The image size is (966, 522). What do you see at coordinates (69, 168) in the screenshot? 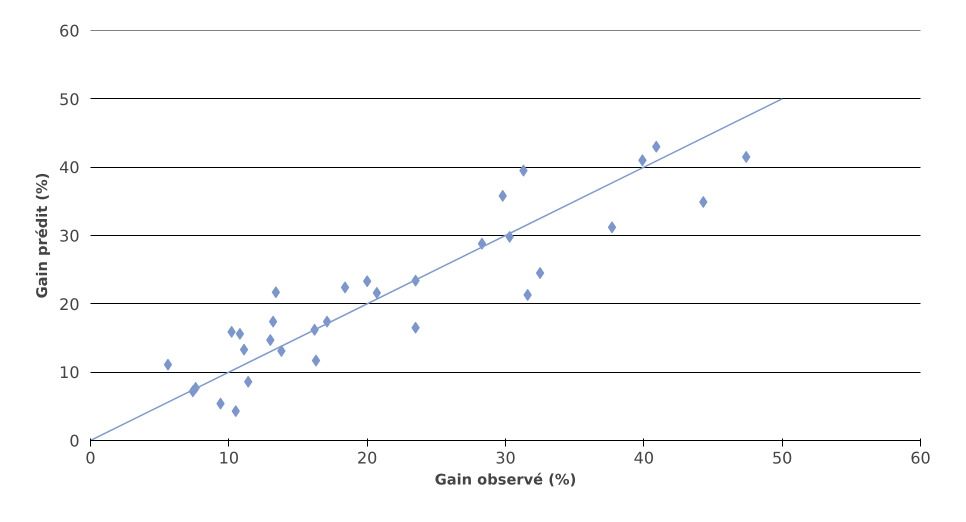
I see `y-tick-label: 40` at bounding box center [69, 168].